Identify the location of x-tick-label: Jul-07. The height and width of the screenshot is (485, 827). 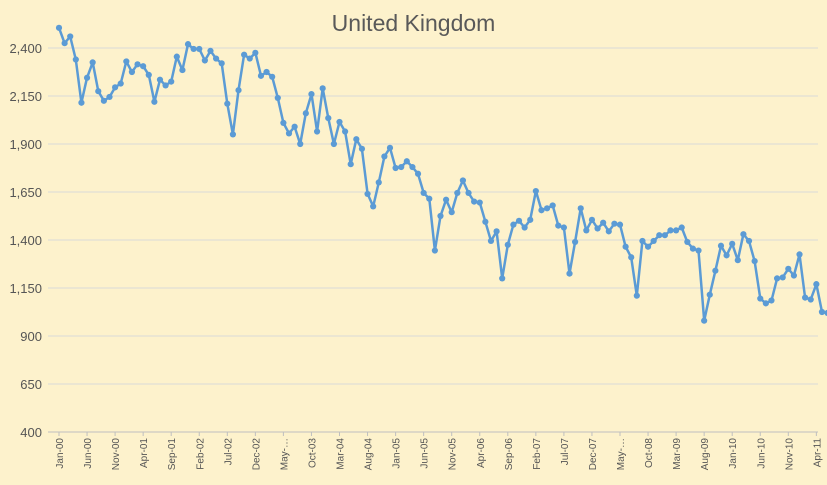
(565, 452).